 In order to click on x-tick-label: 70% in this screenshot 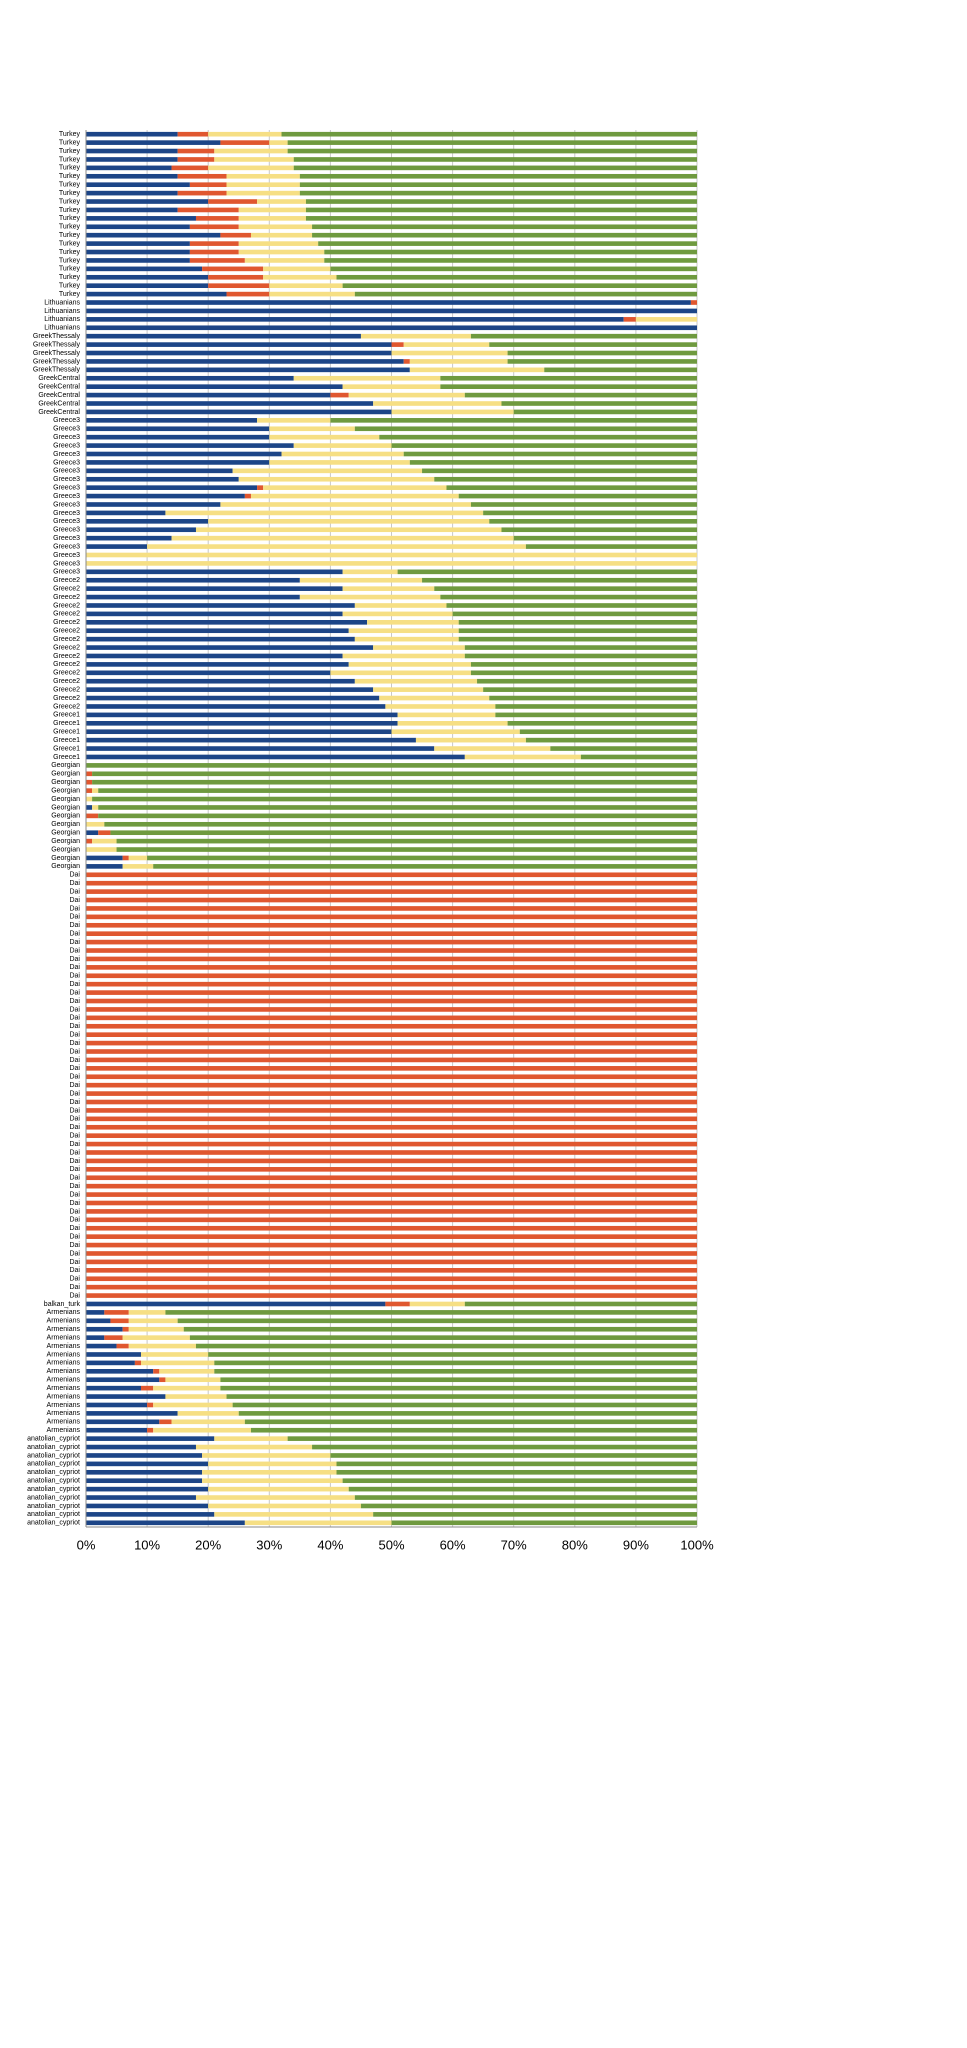, I will do `click(514, 1544)`.